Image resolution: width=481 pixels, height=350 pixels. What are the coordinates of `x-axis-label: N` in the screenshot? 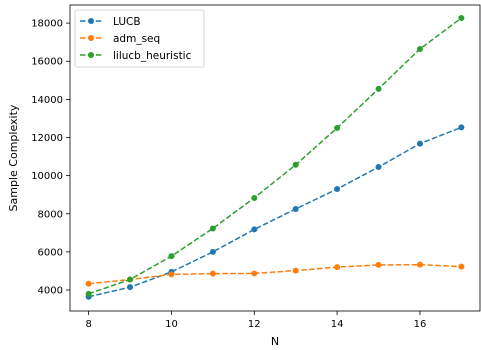 It's located at (275, 341).